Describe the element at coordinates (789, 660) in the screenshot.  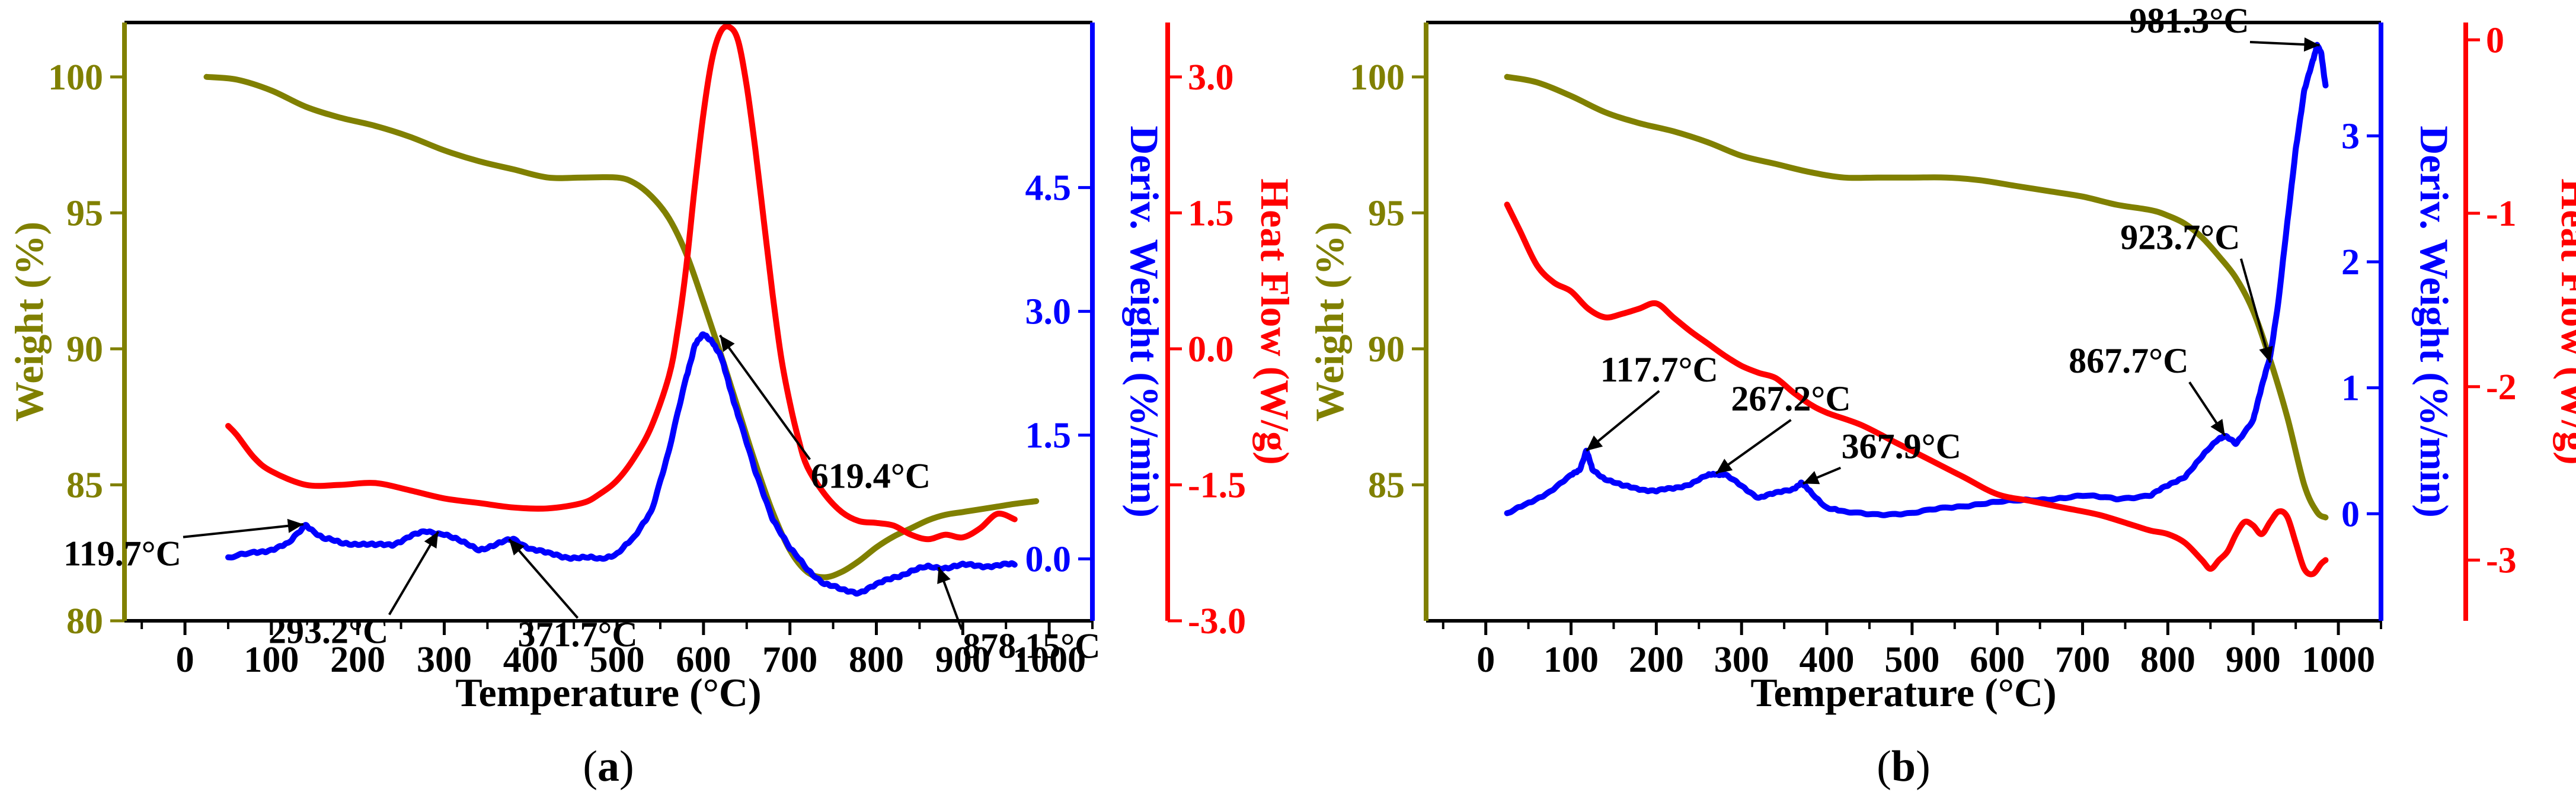
I see `x-tick-label-a: 700` at that location.